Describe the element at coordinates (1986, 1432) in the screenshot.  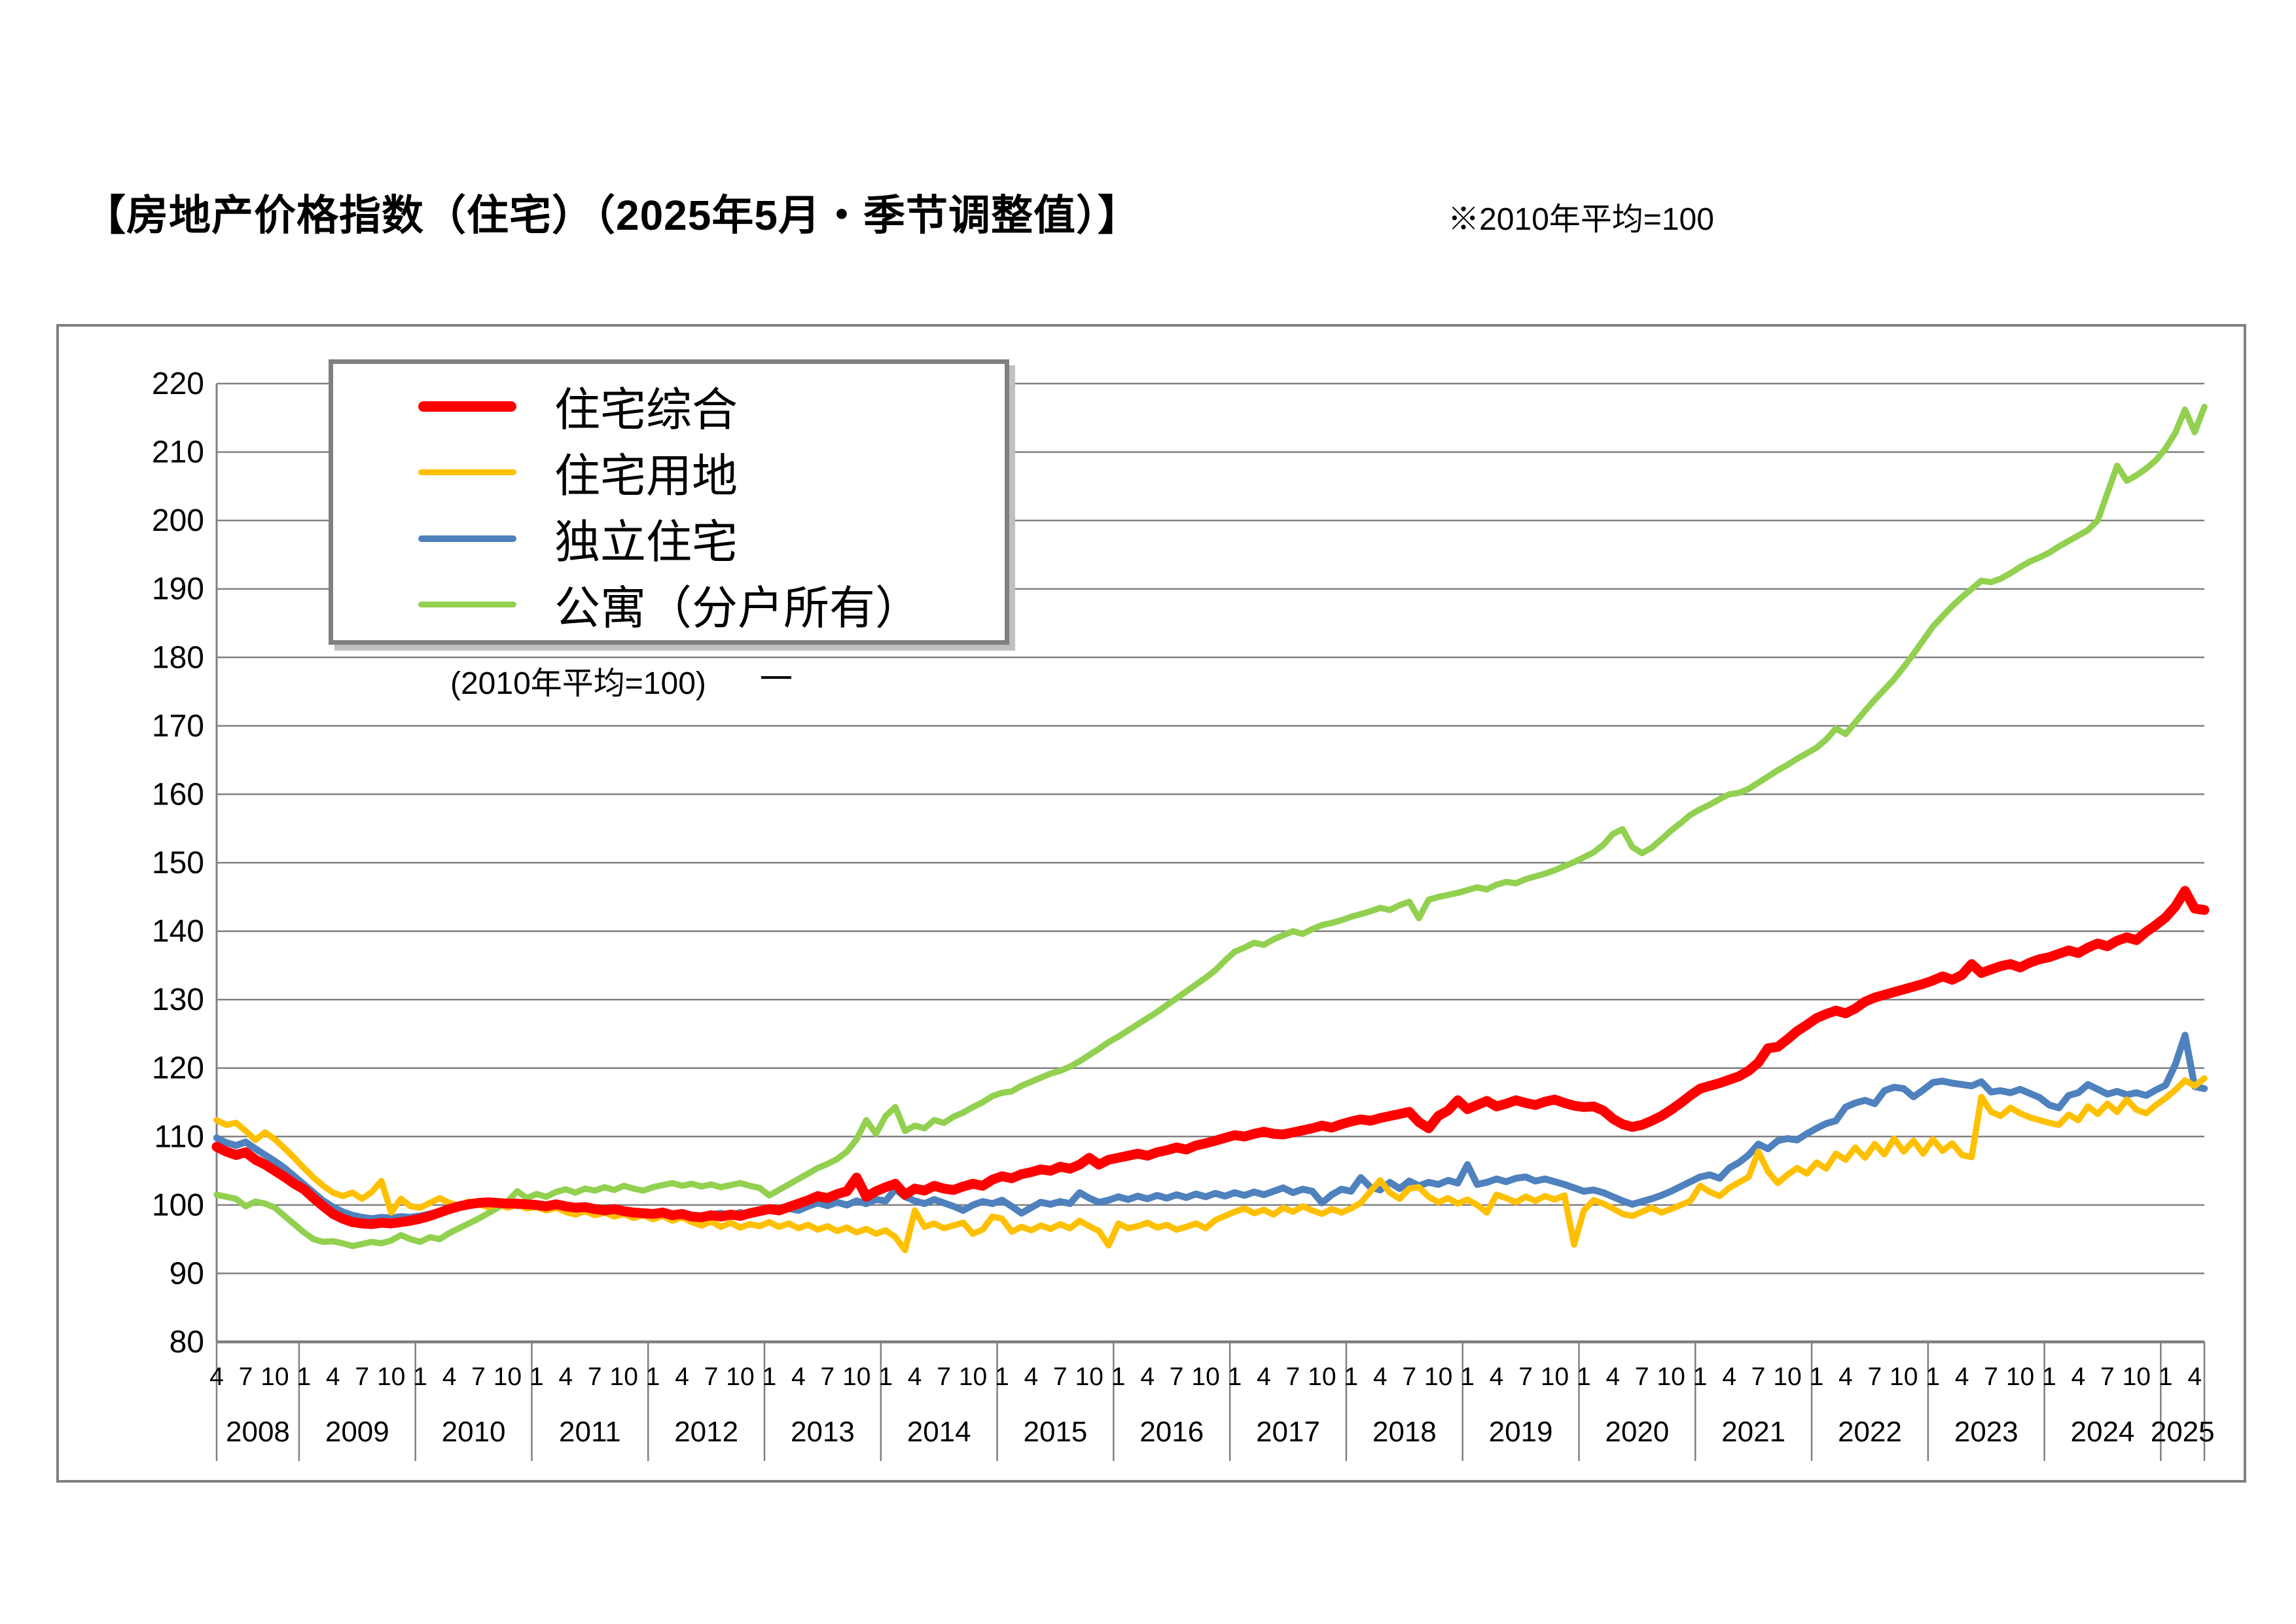
I see `x-tick-year-2023: 2023` at that location.